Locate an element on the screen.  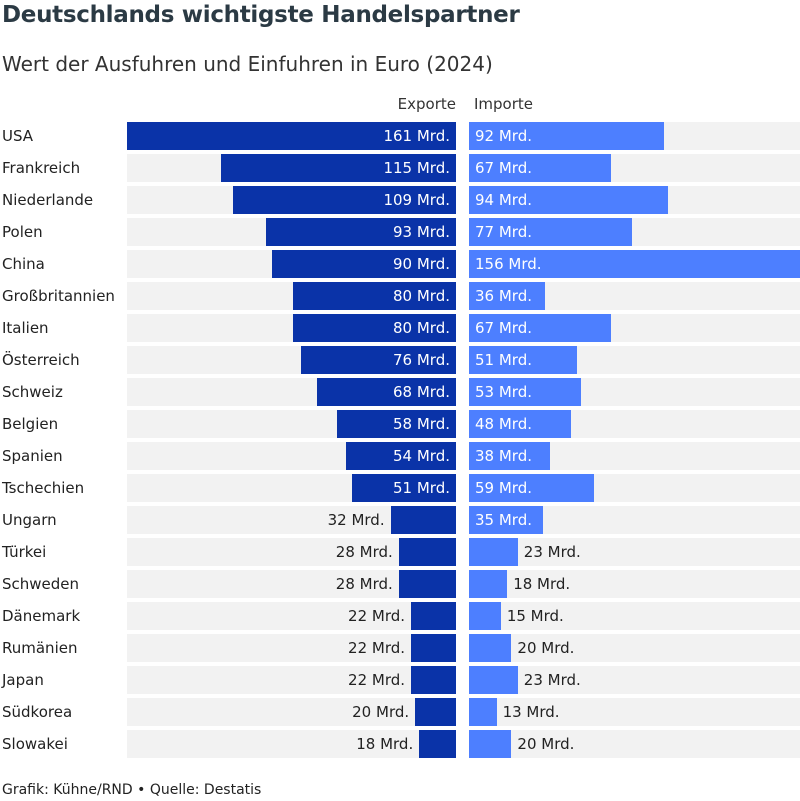
exports-value-label: 18 Mrd. is located at coordinates (385, 744).